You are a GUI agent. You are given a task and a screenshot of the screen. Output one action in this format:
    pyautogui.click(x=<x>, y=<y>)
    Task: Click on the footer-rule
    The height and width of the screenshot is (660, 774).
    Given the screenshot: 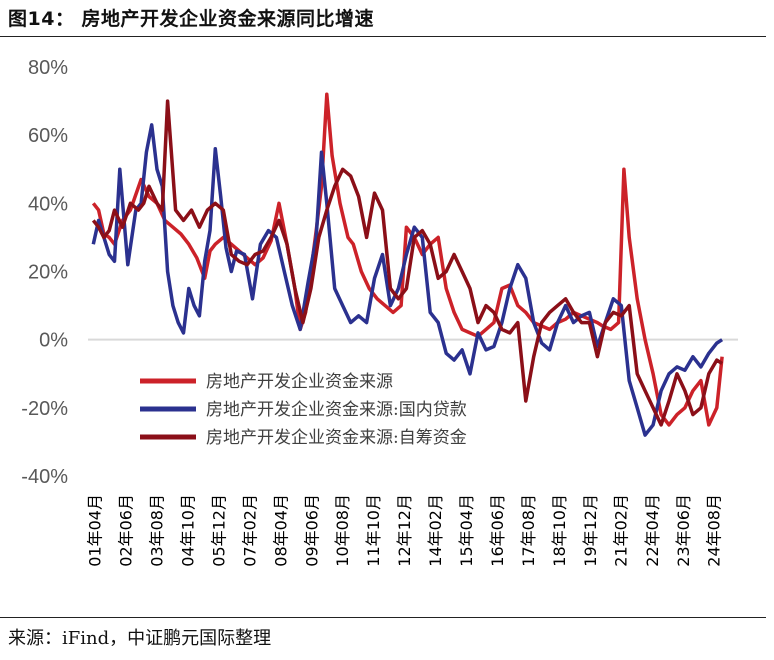 What is the action you would take?
    pyautogui.click(x=383, y=617)
    